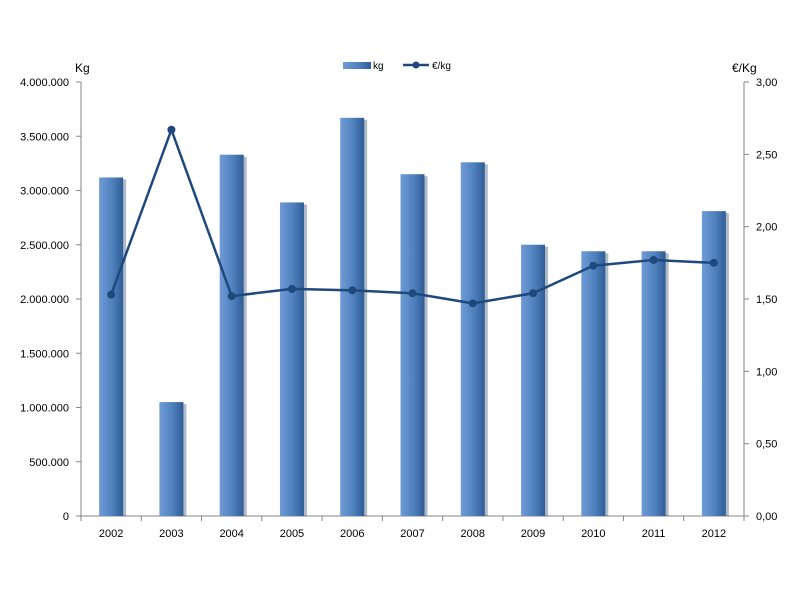 The image size is (800, 600). Describe the element at coordinates (533, 534) in the screenshot. I see `x-tick-label: 2009` at that location.